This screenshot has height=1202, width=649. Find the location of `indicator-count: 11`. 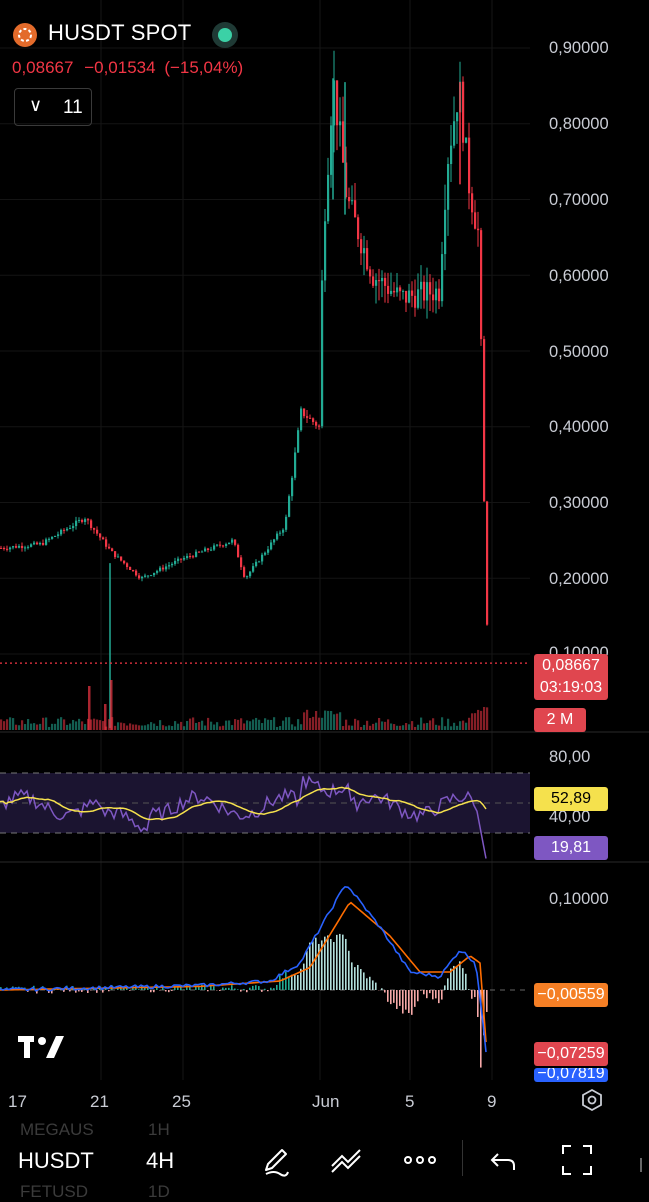

indicator-count: 11 is located at coordinates (73, 108).